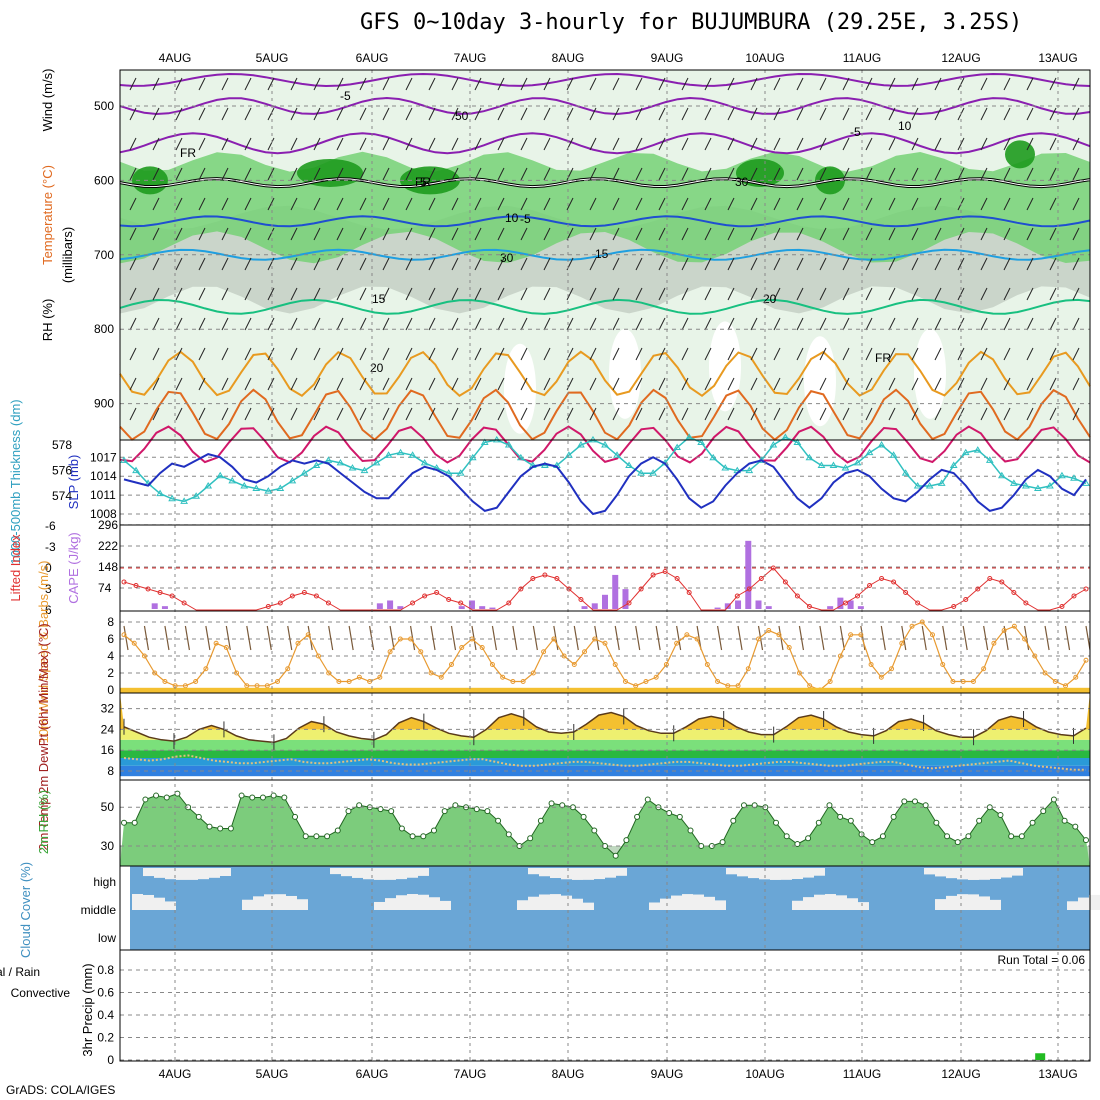 The width and height of the screenshot is (1100, 1100). What do you see at coordinates (73, 482) in the screenshot?
I see `slp-axis-label: SLP (mb)` at bounding box center [73, 482].